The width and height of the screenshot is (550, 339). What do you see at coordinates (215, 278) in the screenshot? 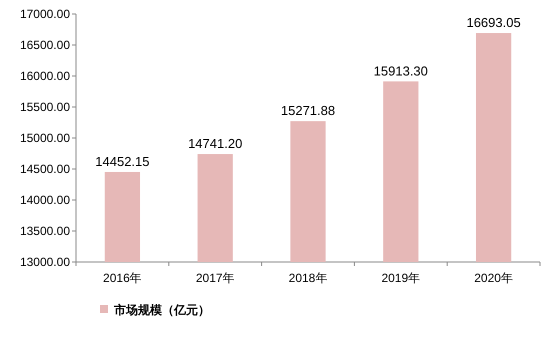
I see `x-tick-label: 2017年` at bounding box center [215, 278].